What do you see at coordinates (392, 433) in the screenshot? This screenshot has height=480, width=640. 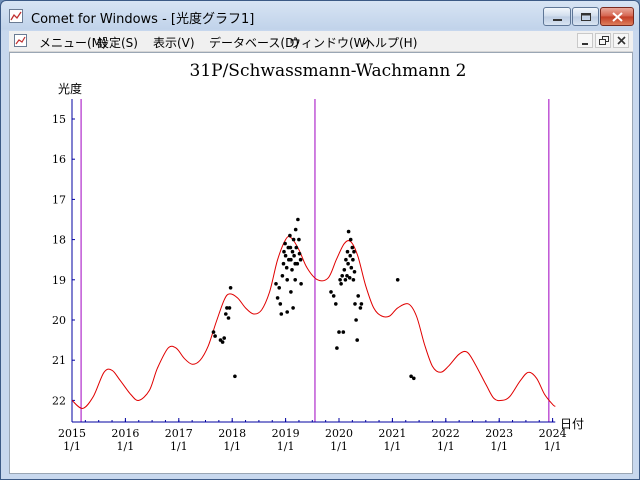 I see `x-tick-label: 2021` at bounding box center [392, 433].